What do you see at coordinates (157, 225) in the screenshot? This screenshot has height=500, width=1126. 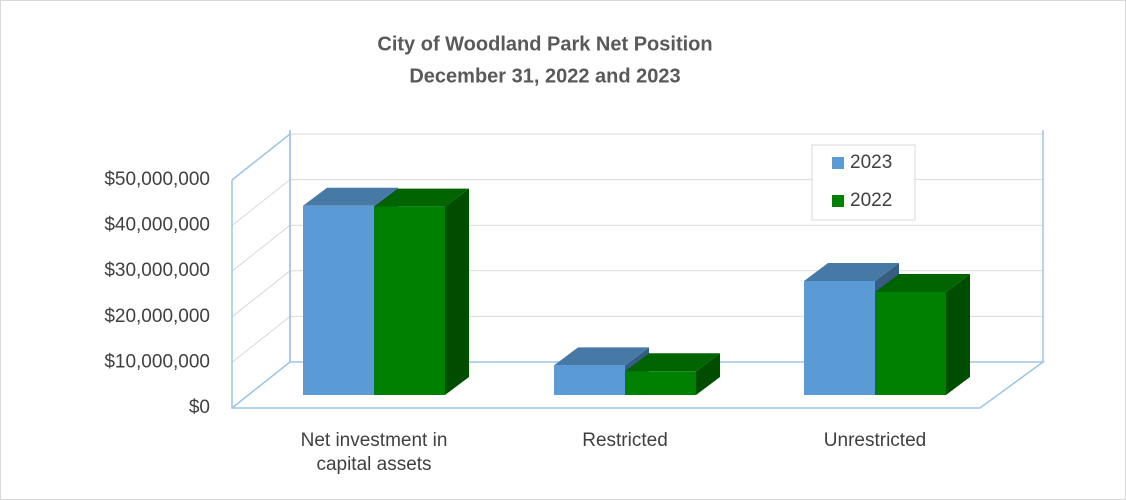 I see `y-tick-label: $40,000,000` at bounding box center [157, 225].